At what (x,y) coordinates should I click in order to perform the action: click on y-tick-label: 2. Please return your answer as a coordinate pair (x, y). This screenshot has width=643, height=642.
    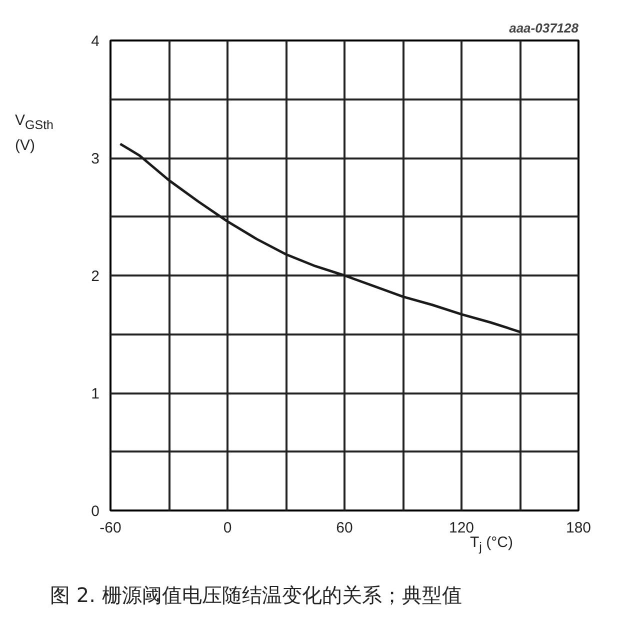
    Looking at the image, I should click on (95, 276).